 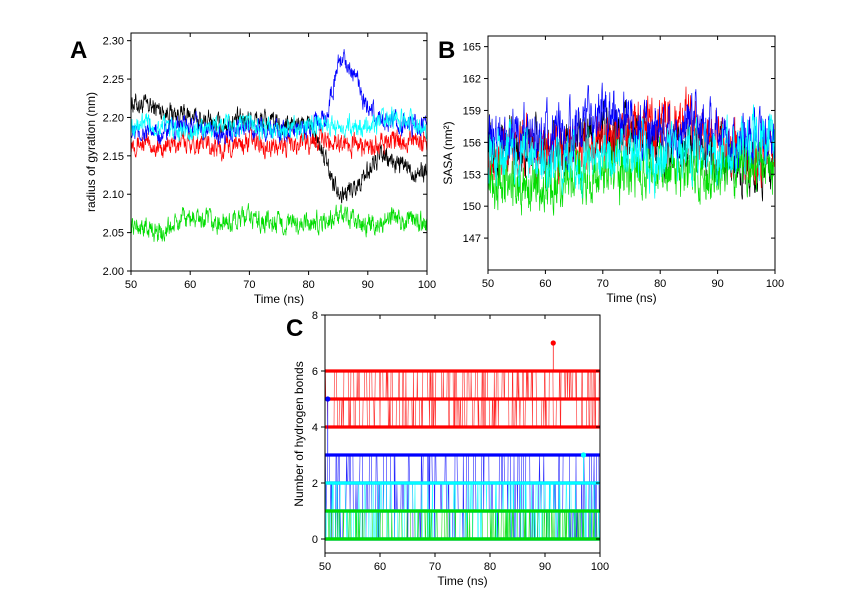 What do you see at coordinates (315, 372) in the screenshot?
I see `y-tick-label: 6` at bounding box center [315, 372].